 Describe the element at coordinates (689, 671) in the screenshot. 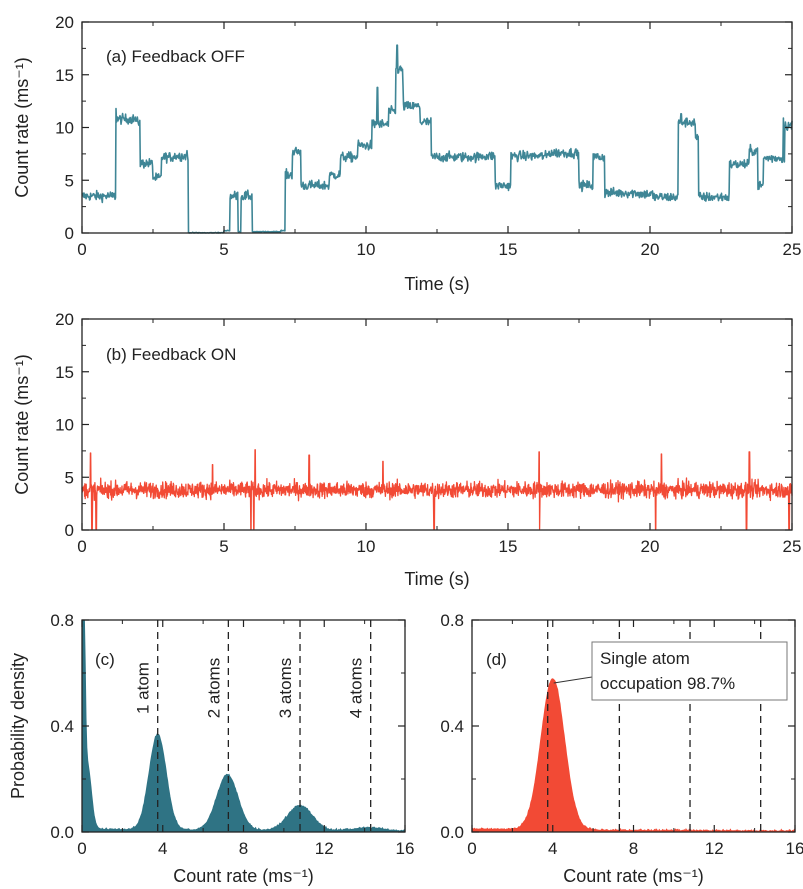

I see `annotation-box` at that location.